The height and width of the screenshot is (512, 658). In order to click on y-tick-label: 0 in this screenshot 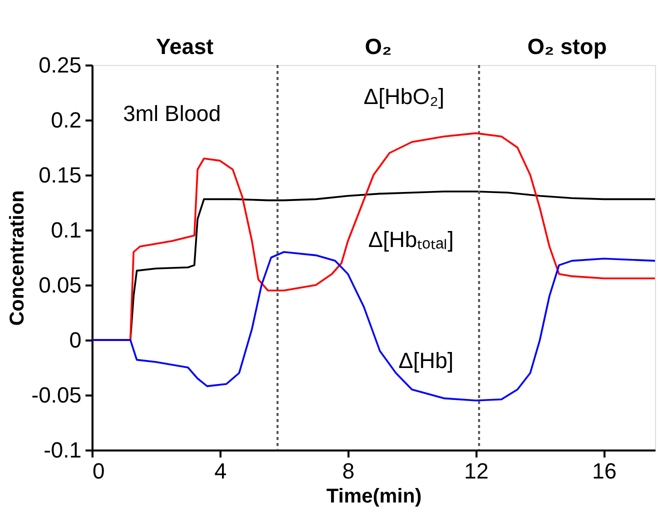, I will do `click(75, 340)`.